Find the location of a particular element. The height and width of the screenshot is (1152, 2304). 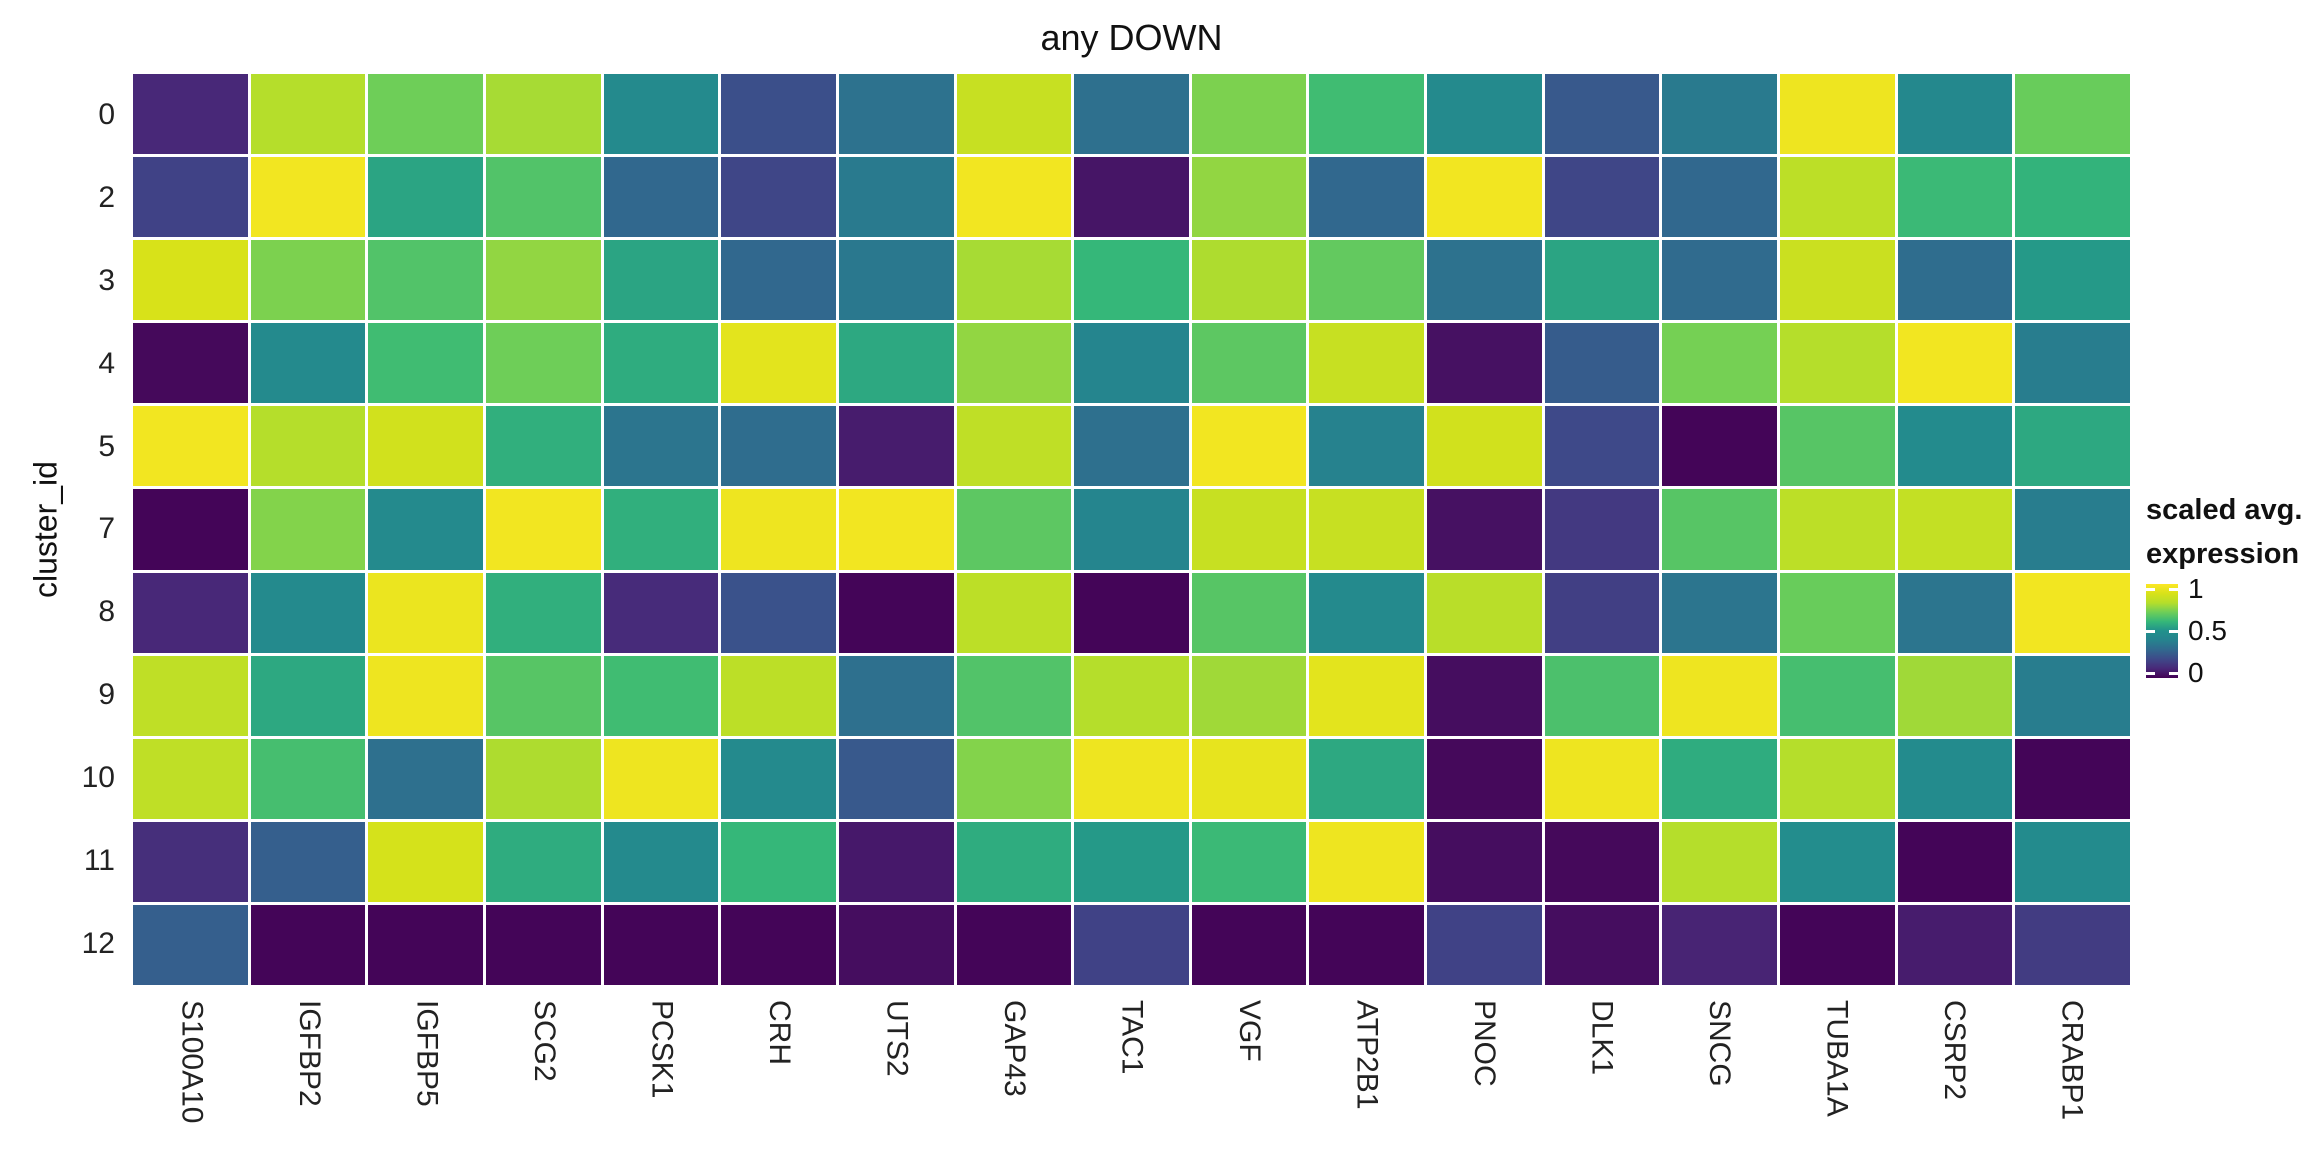

x-tick-label: SNCG is located at coordinates (1719, 1043).